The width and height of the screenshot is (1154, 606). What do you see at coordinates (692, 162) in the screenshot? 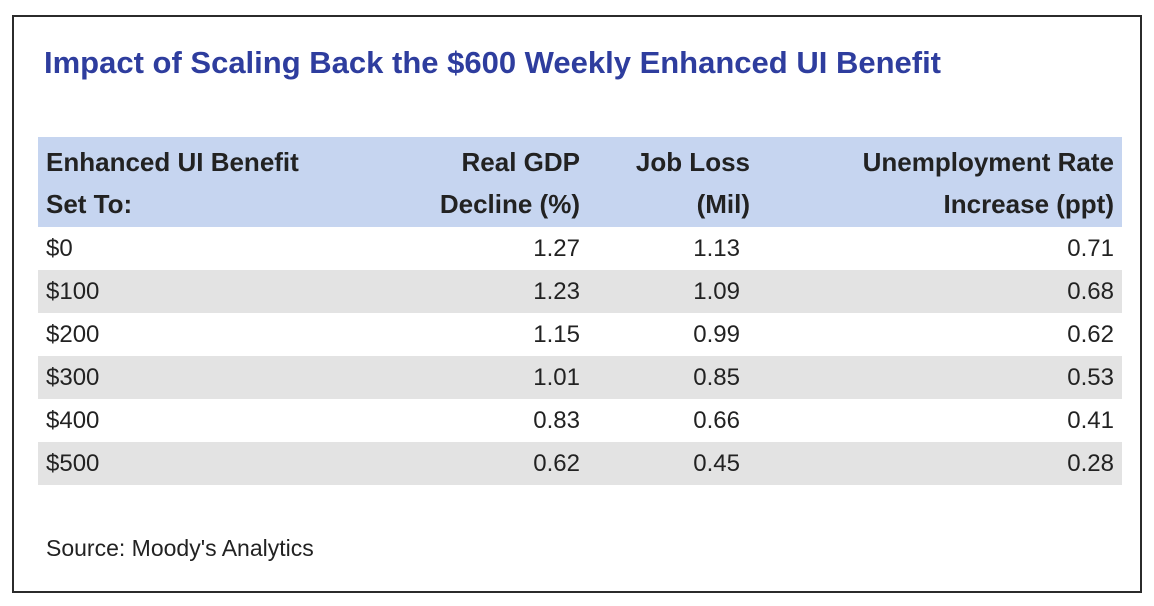
I see `header-line: Job Loss` at bounding box center [692, 162].